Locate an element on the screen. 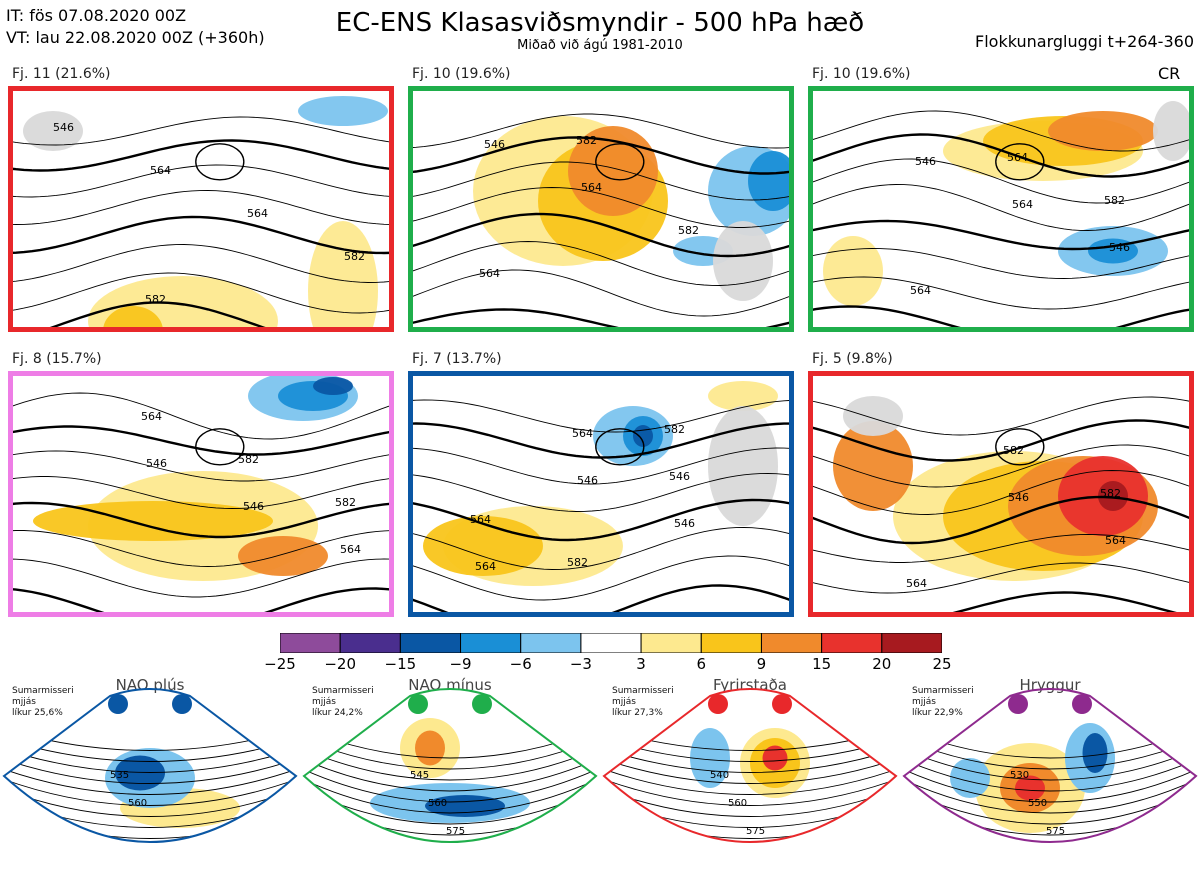  cluster-tag: CR is located at coordinates (1169, 73).